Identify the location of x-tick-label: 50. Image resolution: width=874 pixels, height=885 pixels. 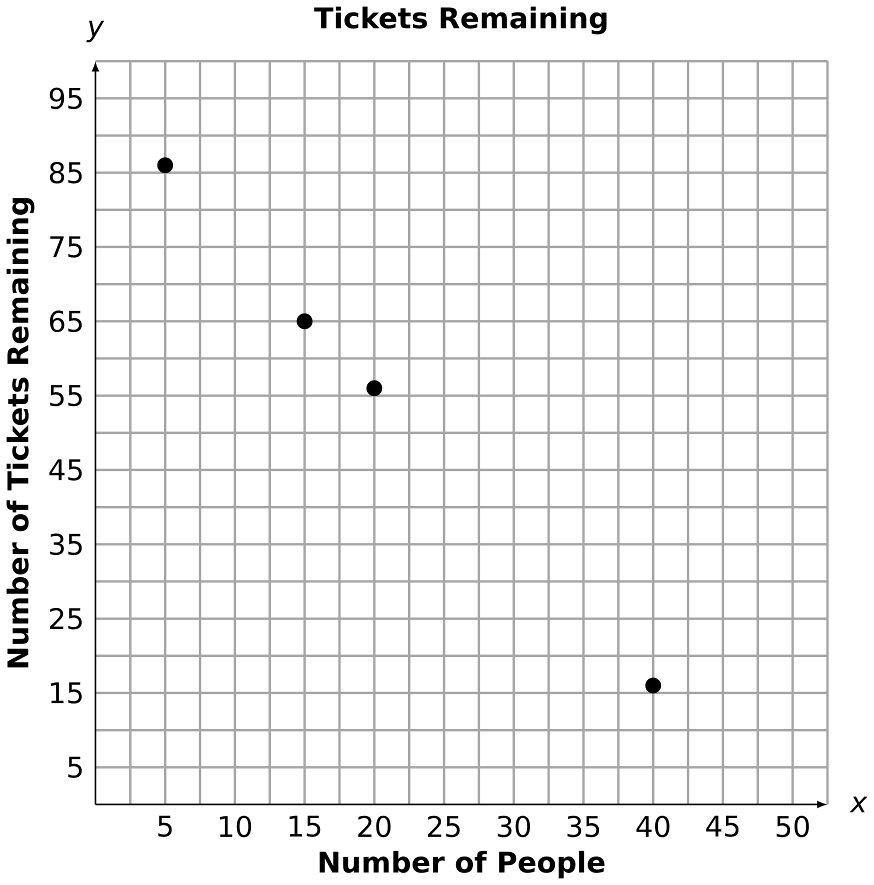
(792, 827).